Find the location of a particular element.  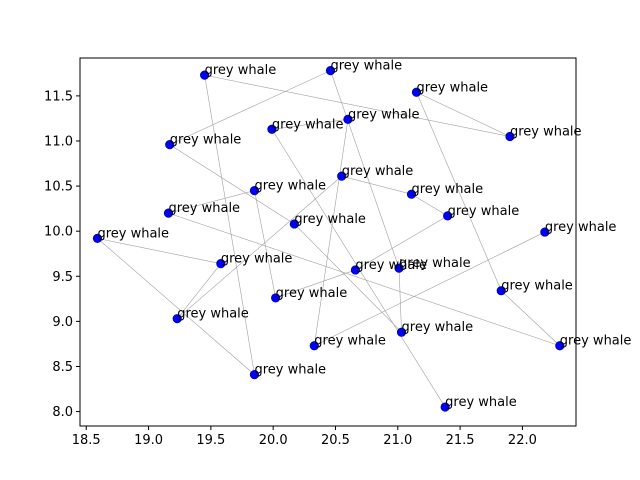

y-tick-label: 11.0 is located at coordinates (58, 141).